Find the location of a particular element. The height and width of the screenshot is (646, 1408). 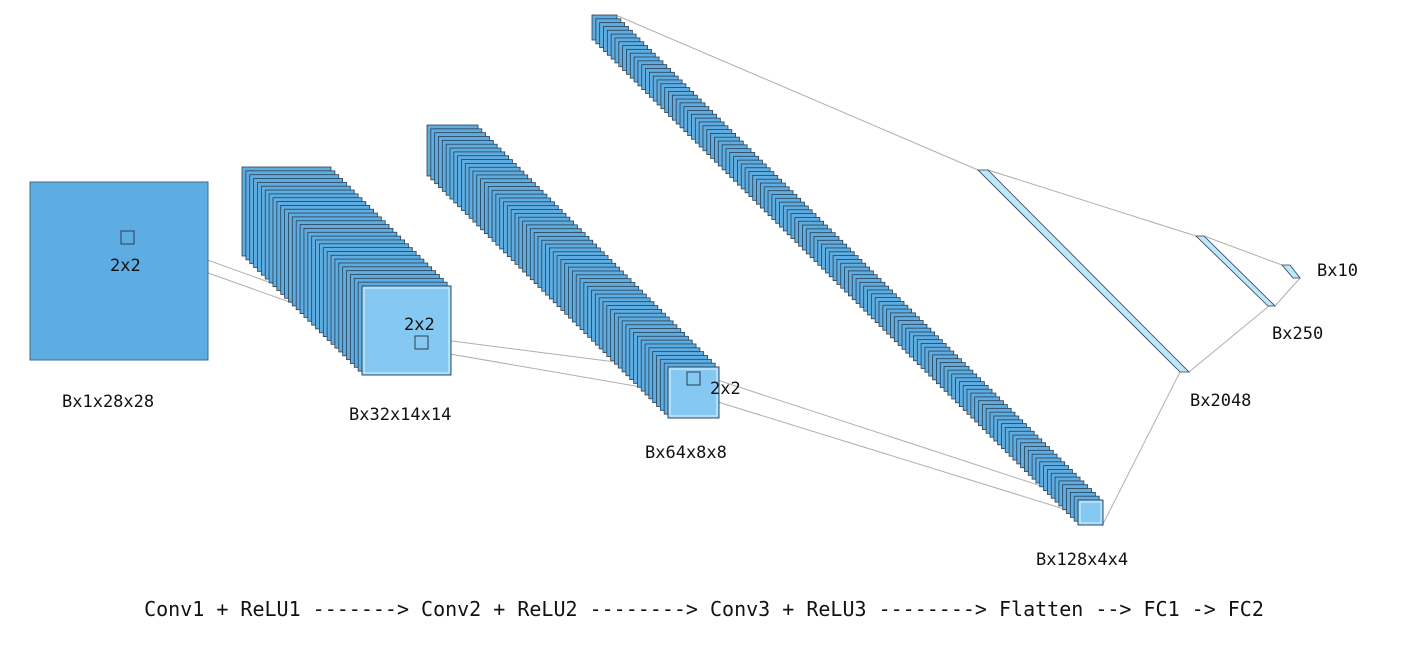

dense-layers is located at coordinates (1139, 271).